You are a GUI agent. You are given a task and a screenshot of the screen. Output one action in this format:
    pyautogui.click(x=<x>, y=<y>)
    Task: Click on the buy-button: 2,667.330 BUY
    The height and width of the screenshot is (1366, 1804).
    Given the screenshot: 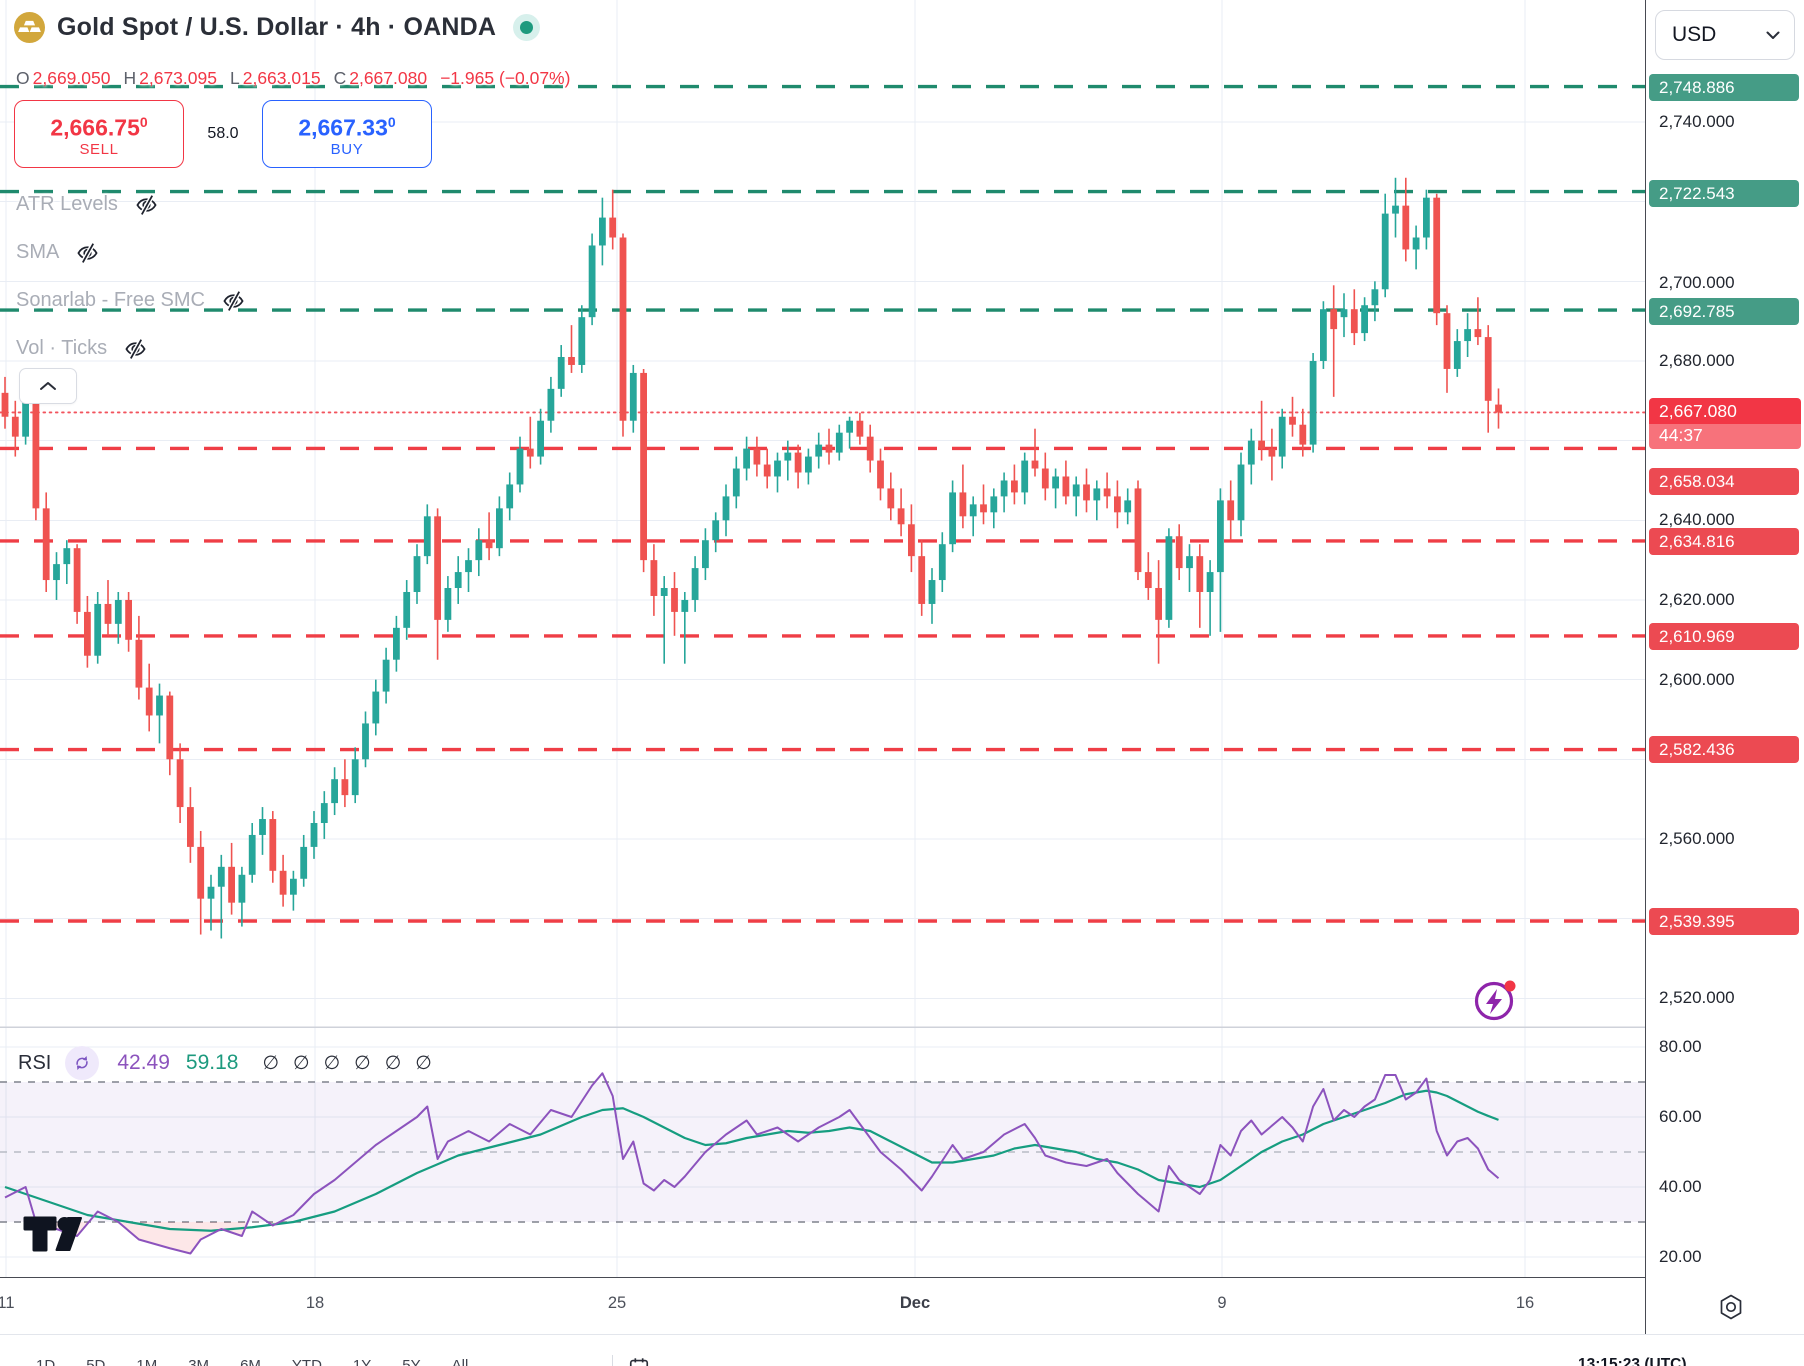 What is the action you would take?
    pyautogui.click(x=347, y=134)
    